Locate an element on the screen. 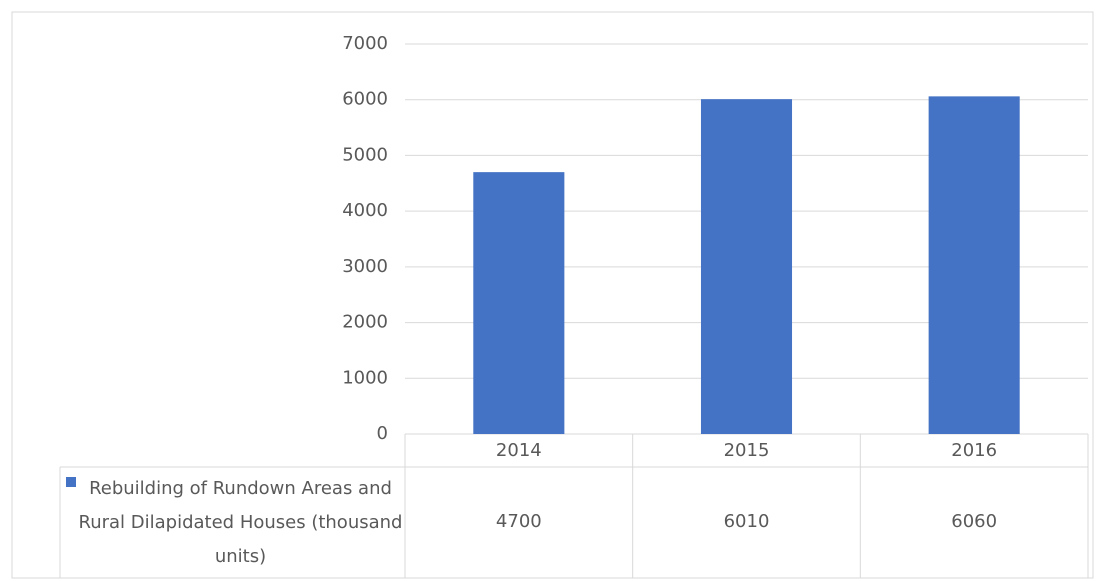 The width and height of the screenshot is (1105, 581). legend-marker is located at coordinates (71, 482).